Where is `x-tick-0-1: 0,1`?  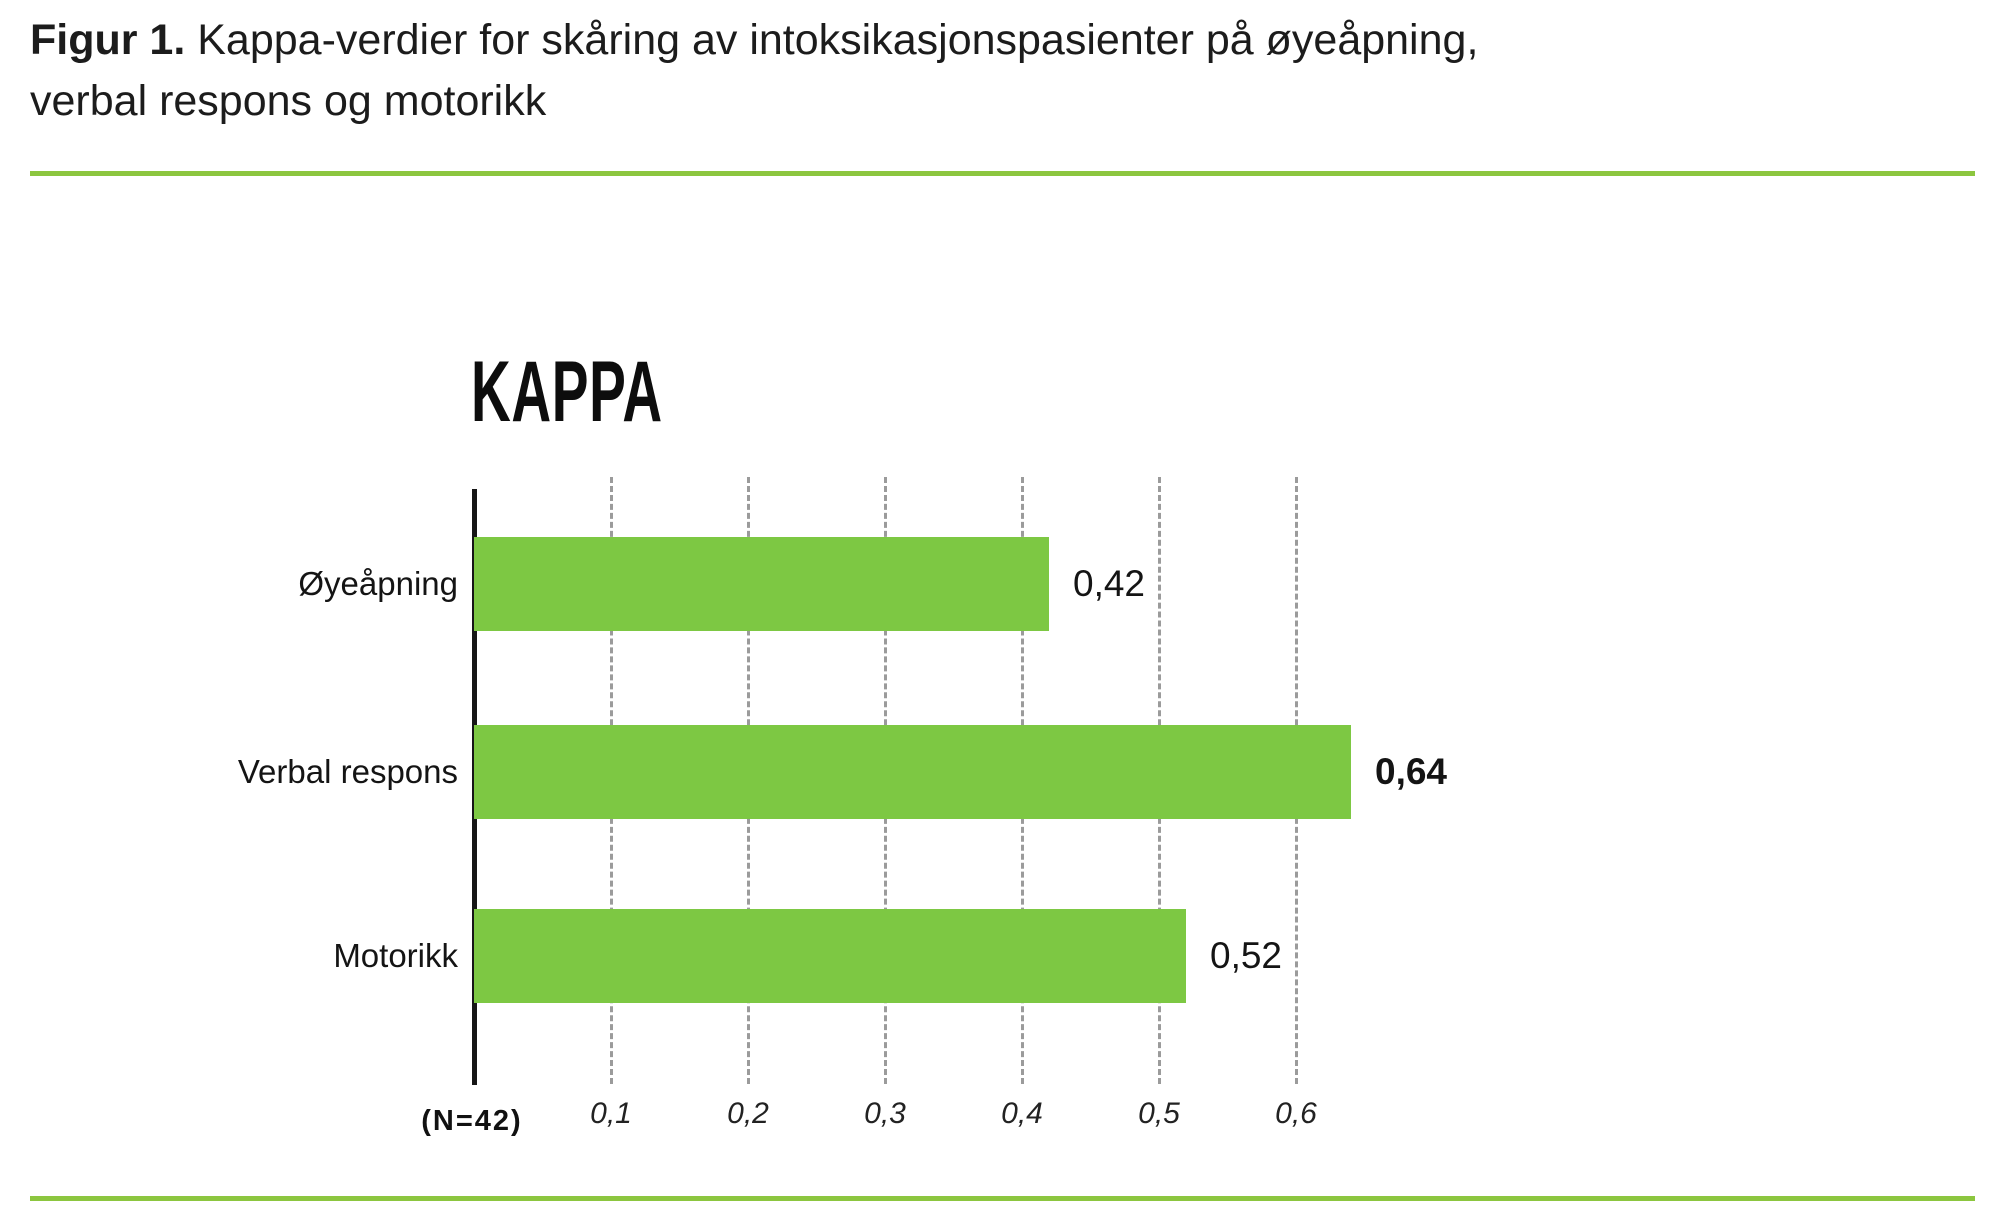 x-tick-0-1: 0,1 is located at coordinates (611, 1113).